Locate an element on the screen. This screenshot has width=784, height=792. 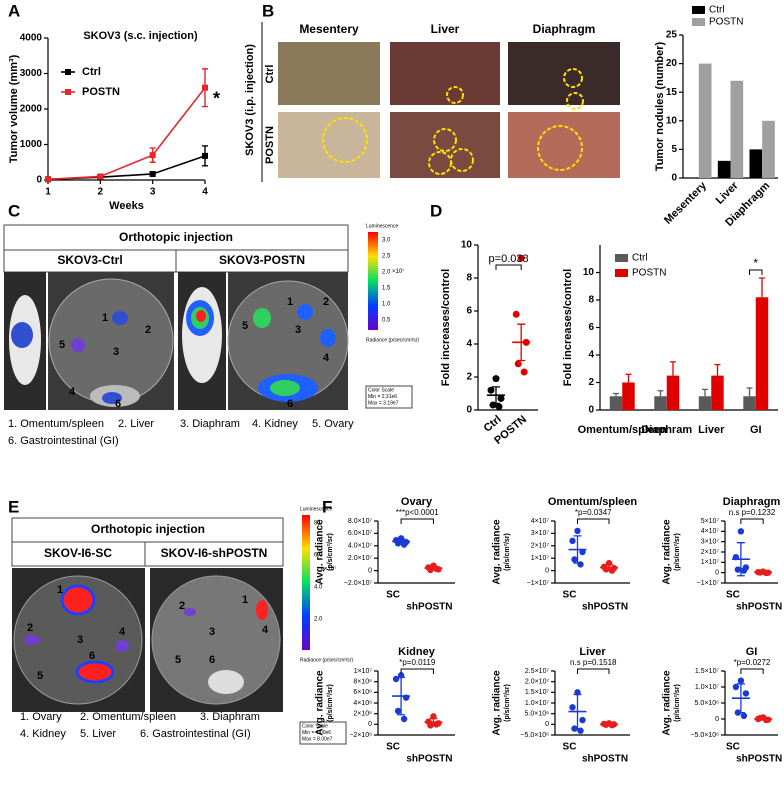
scale-tick: 6.0 is located at coordinates (318, 556).